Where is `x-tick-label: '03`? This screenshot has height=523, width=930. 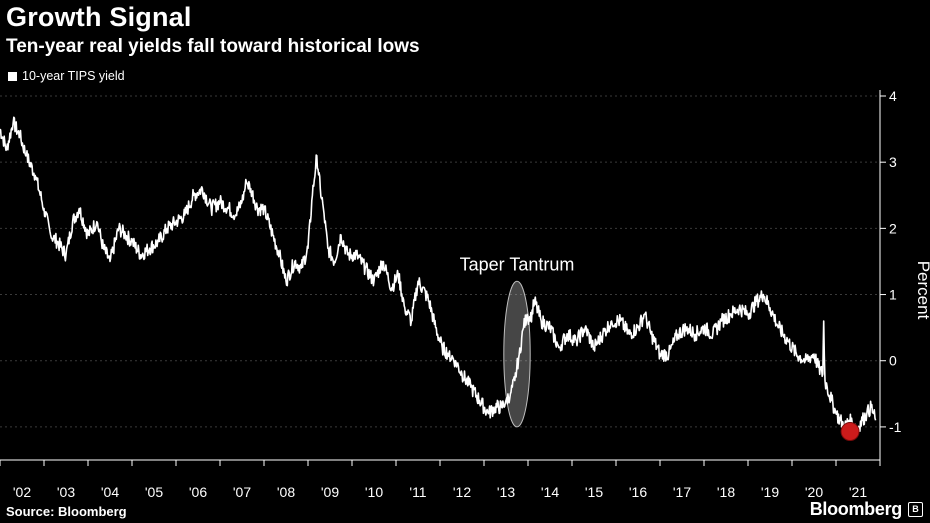
x-tick-label: '03 is located at coordinates (66, 492).